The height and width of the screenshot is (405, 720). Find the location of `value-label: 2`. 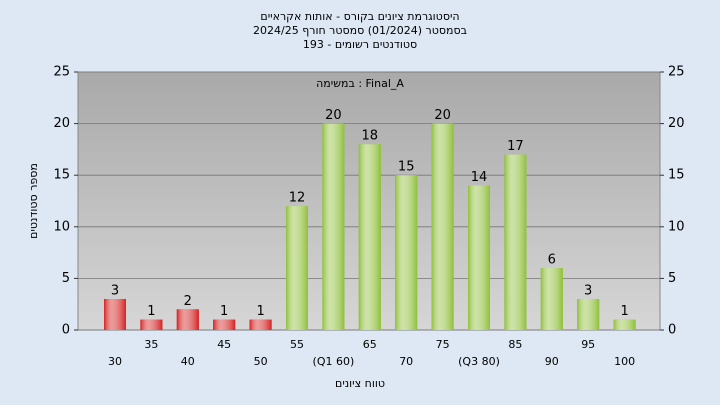

value-label: 2 is located at coordinates (188, 301).